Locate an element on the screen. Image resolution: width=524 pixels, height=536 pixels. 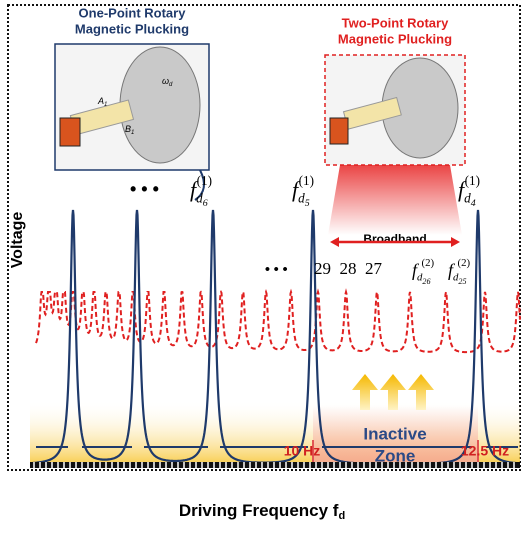
inactive-zone-area is located at coordinates (395, 435).